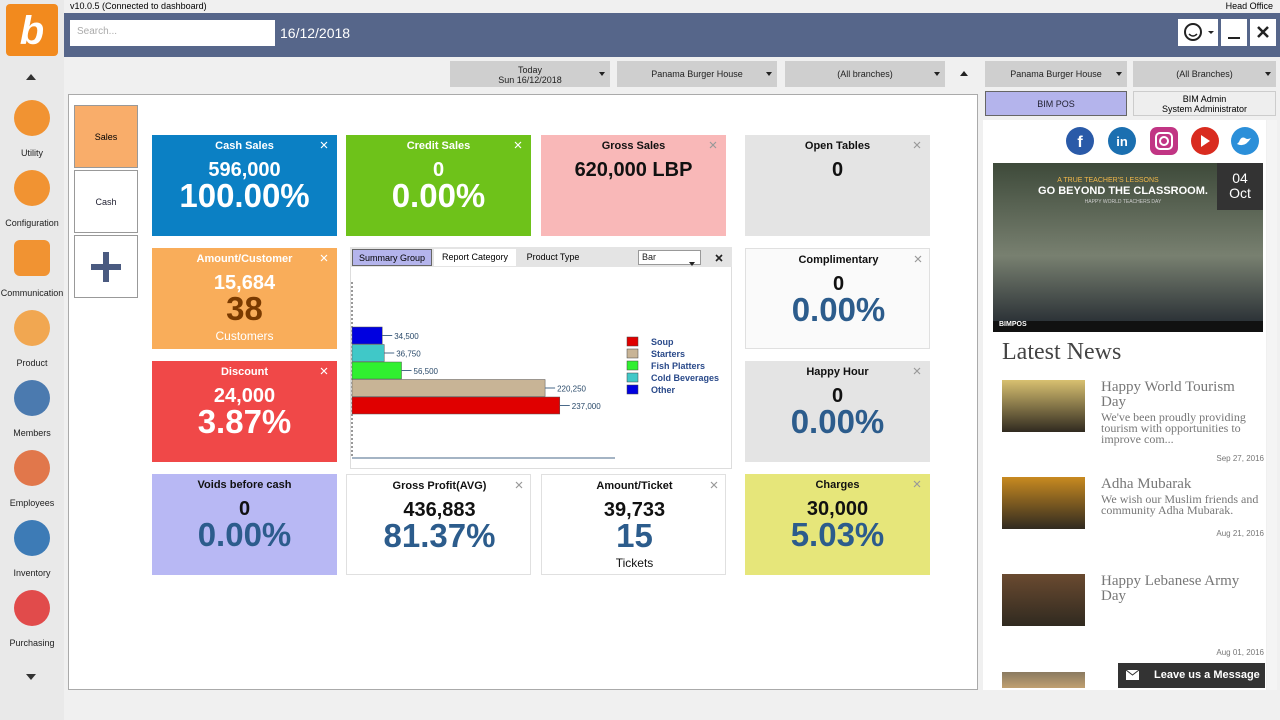 The width and height of the screenshot is (1280, 720). What do you see at coordinates (244, 372) in the screenshot?
I see `tile-title: Discount` at bounding box center [244, 372].